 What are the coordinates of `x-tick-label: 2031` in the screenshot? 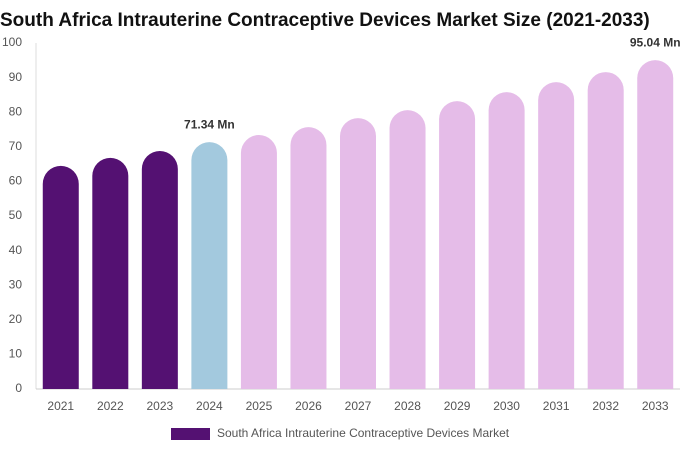 It's located at (556, 406).